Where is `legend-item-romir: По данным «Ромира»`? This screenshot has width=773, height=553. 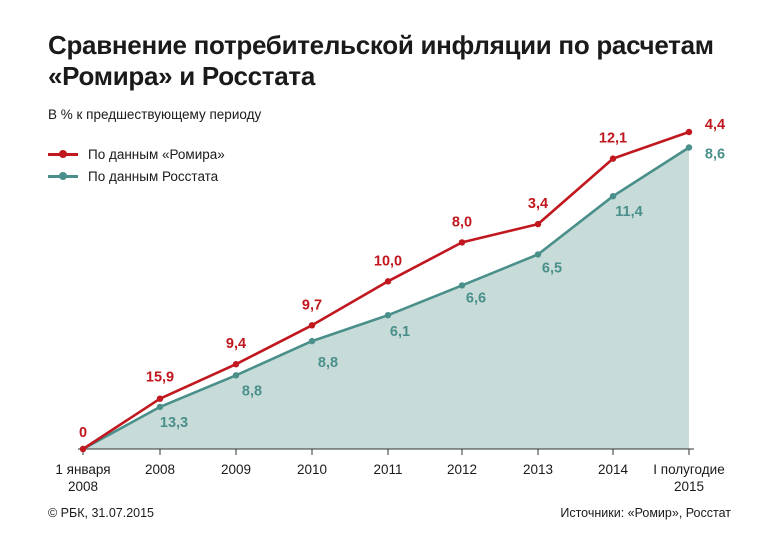
legend-item-romir: По данным «Ромира» is located at coordinates (136, 154).